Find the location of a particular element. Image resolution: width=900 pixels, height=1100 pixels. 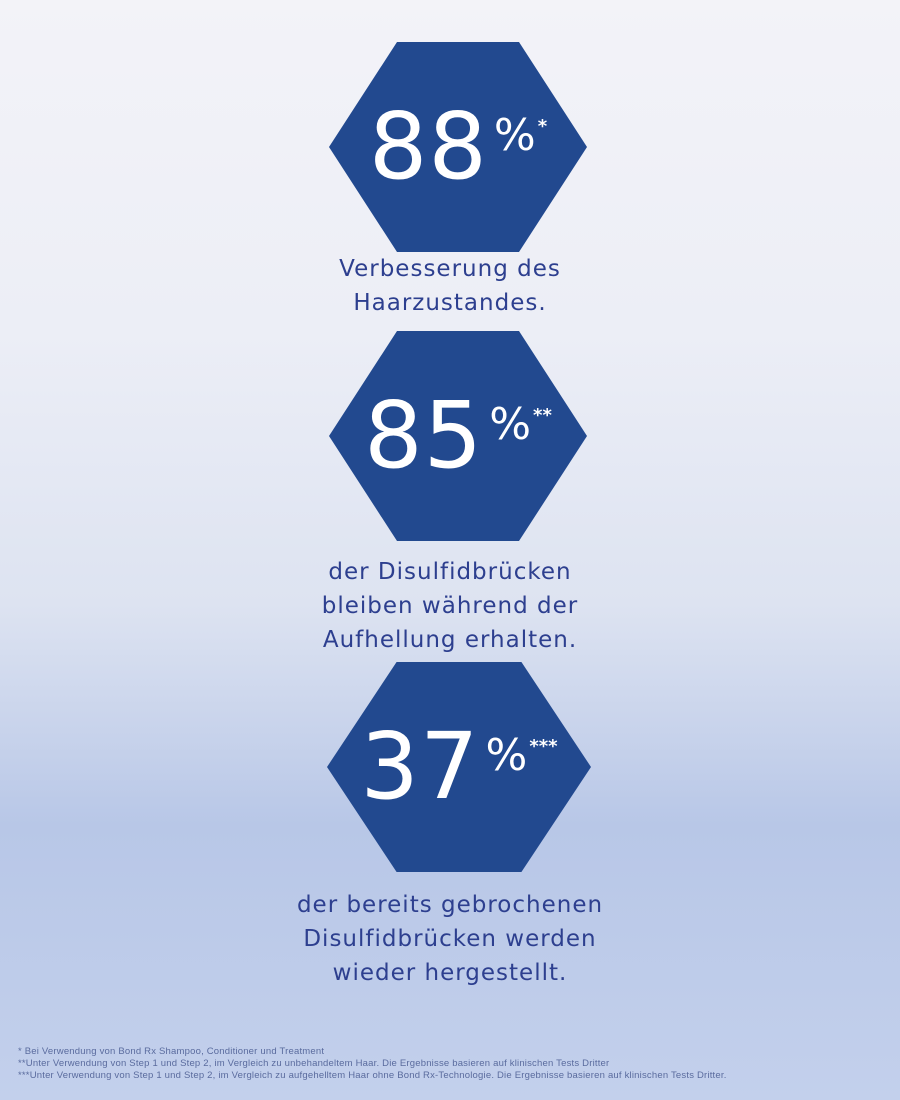

caption-line: Verbesserung des is located at coordinates (450, 269).